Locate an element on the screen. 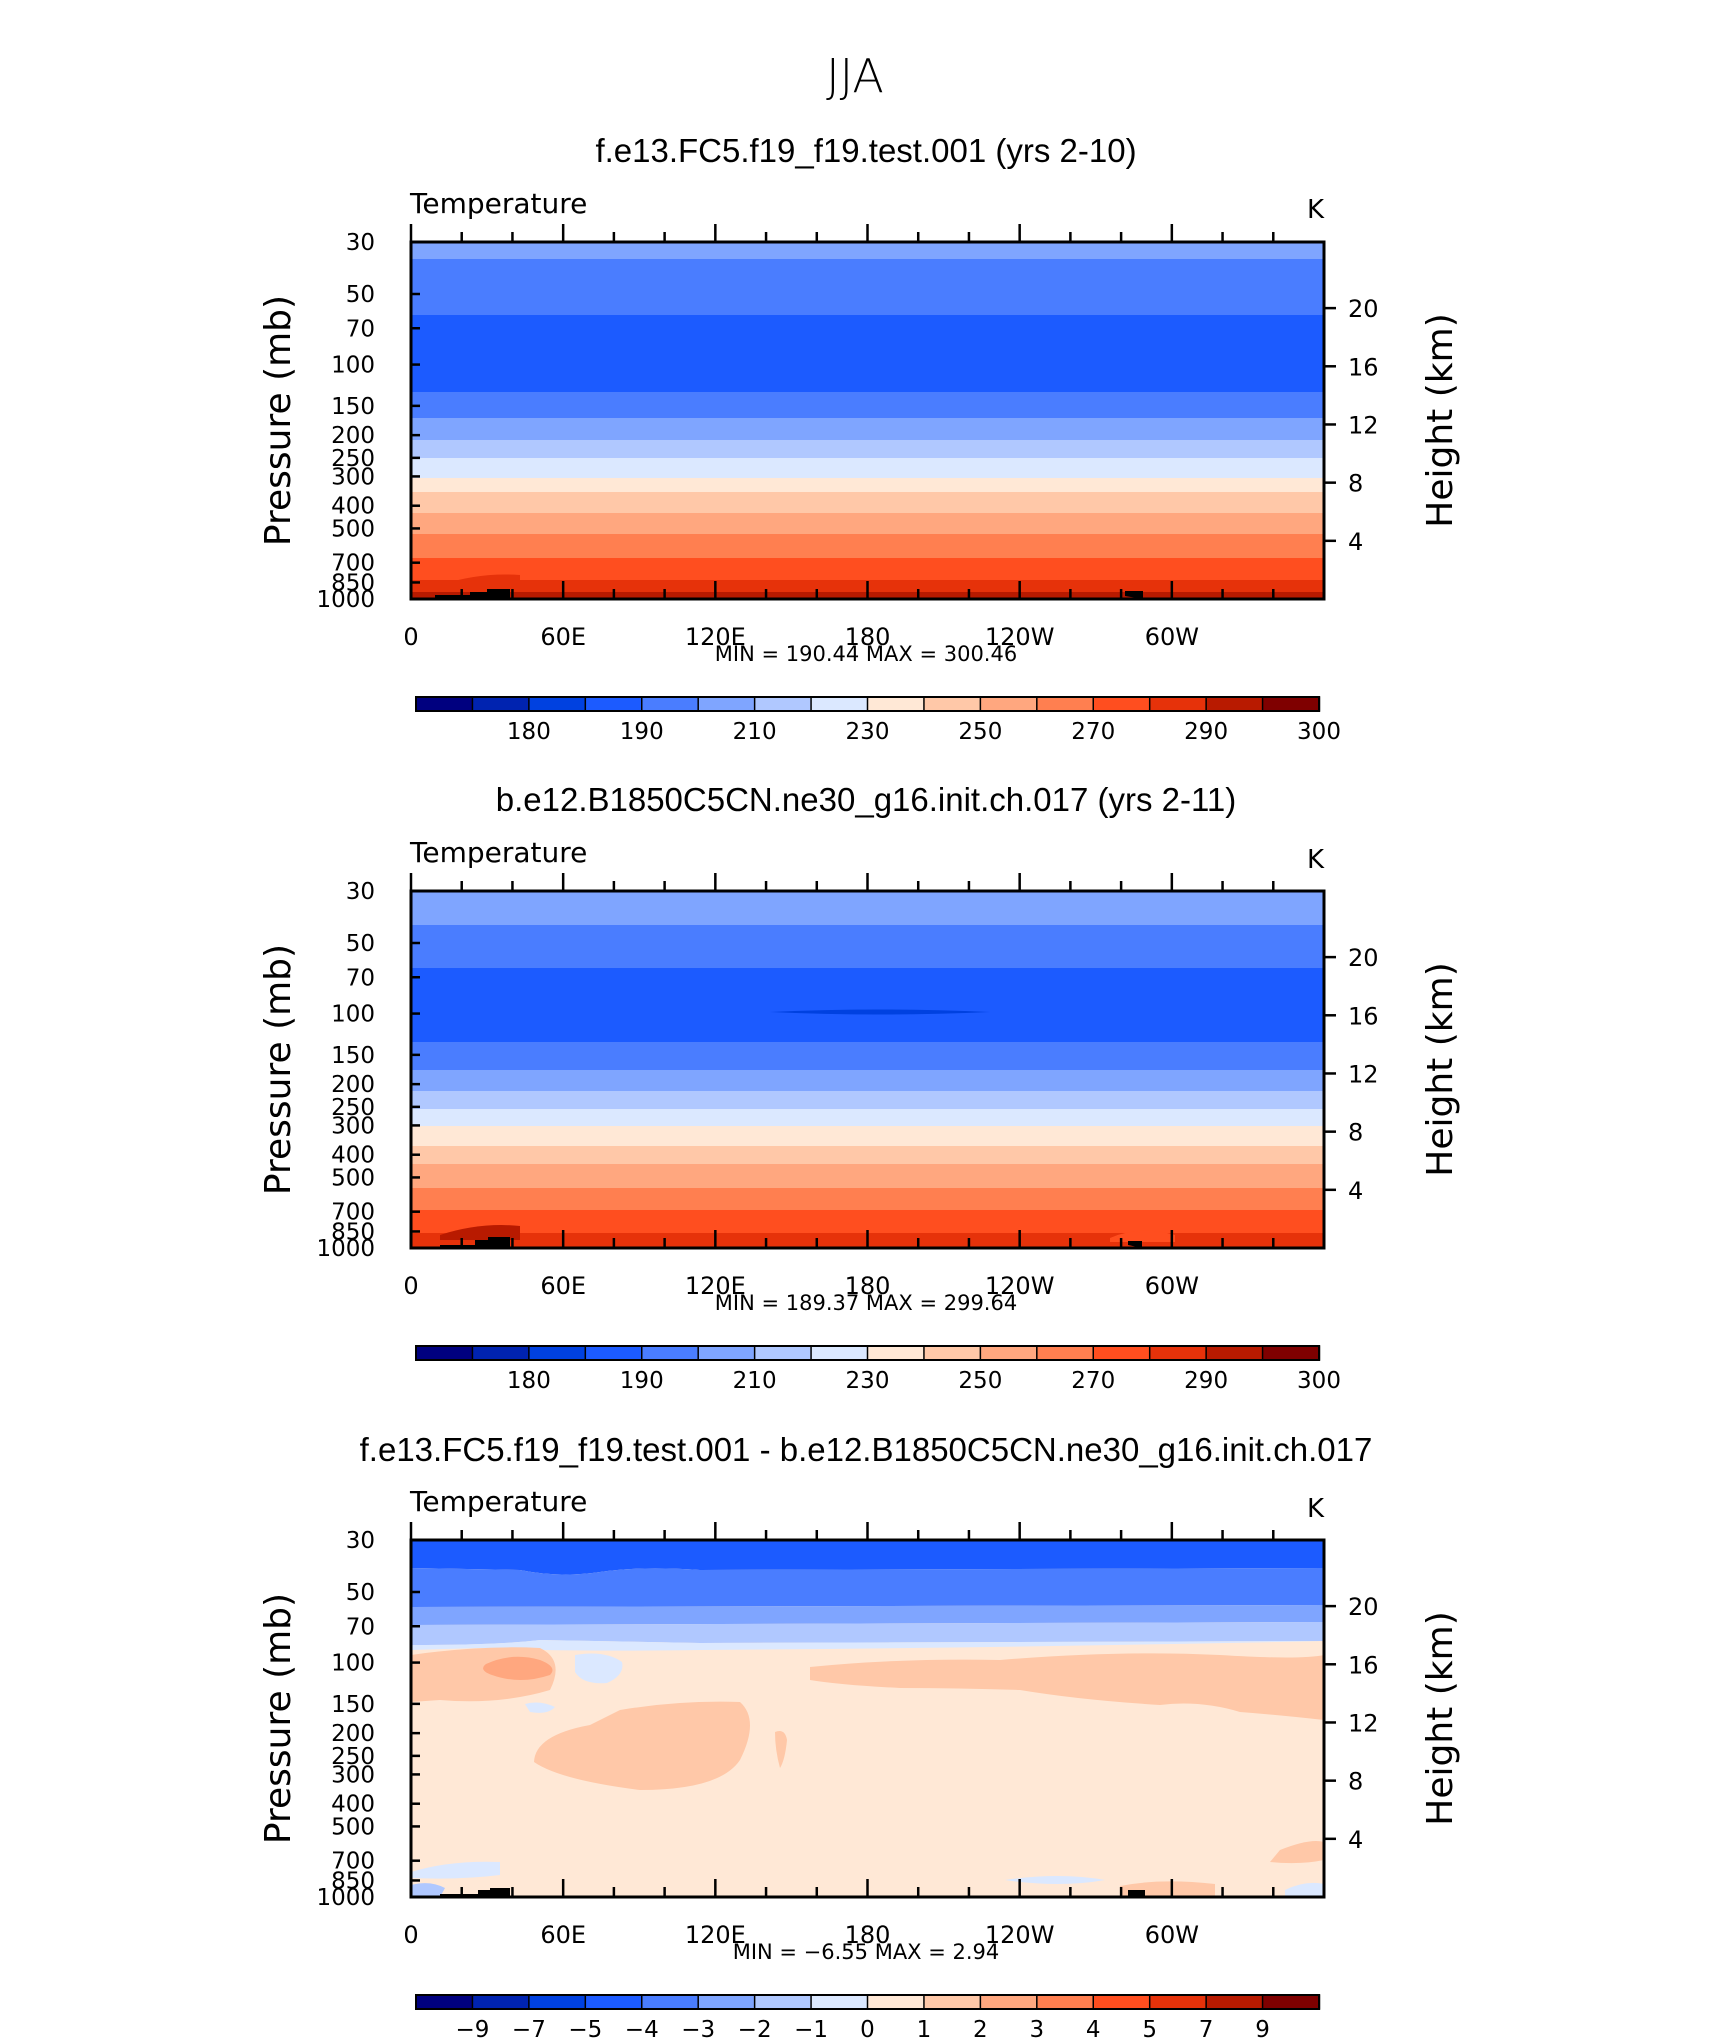 The height and width of the screenshot is (2038, 1710). colorbar-label: 190 is located at coordinates (642, 732).